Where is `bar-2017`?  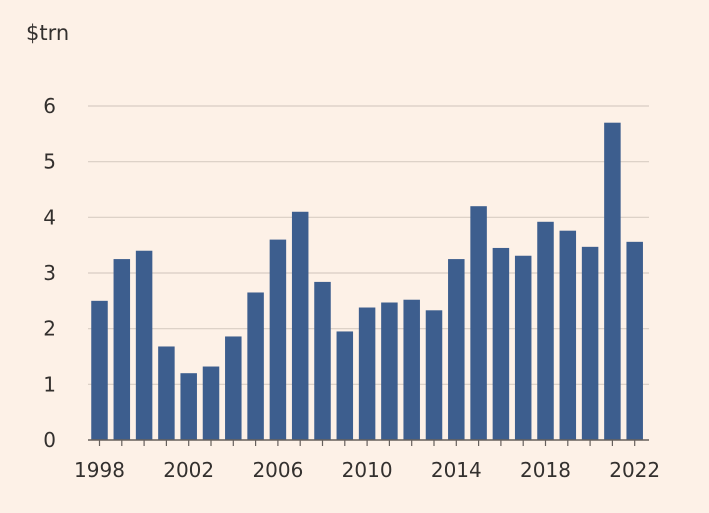 bar-2017 is located at coordinates (523, 347).